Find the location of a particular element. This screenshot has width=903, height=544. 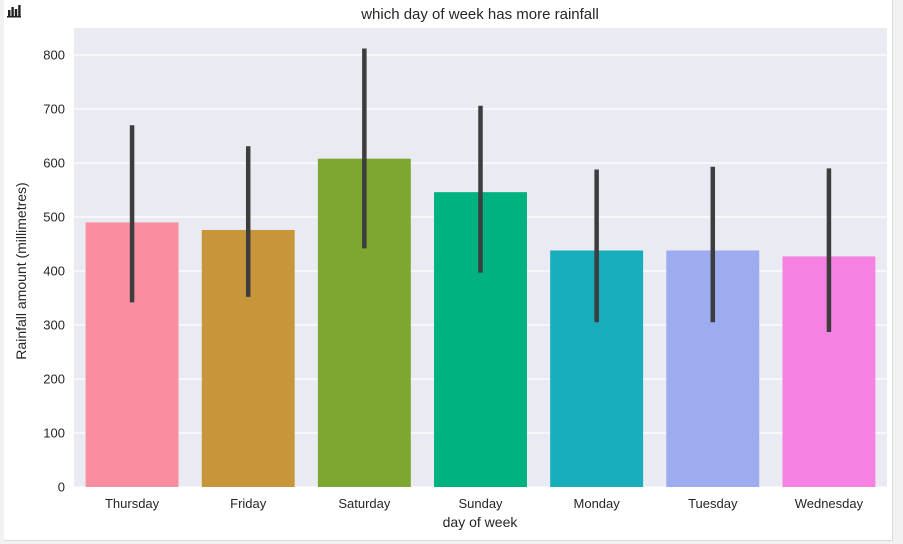

y-axis-label: Rainfall amount (millimetres) is located at coordinates (21, 270).